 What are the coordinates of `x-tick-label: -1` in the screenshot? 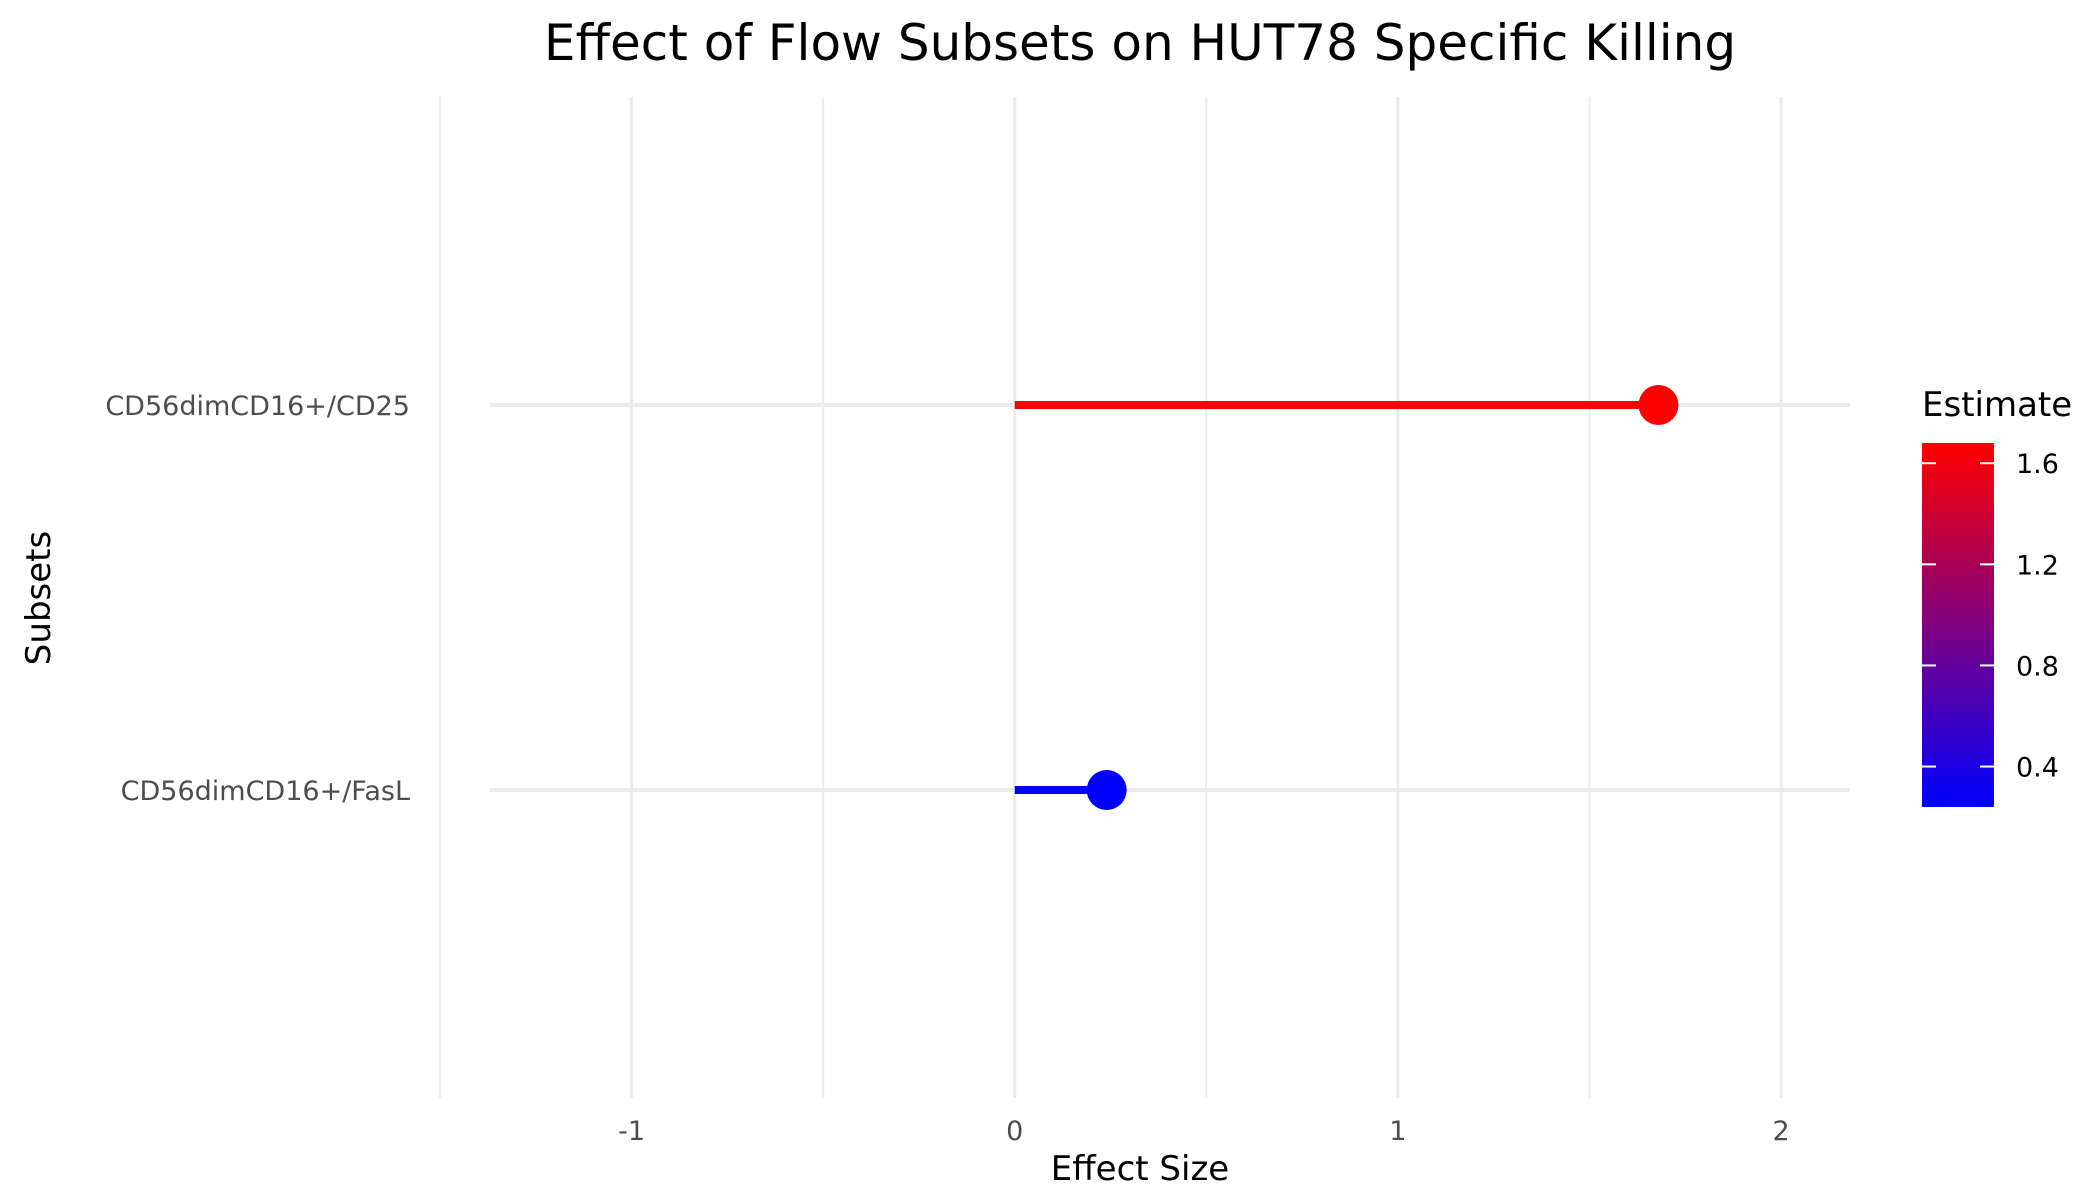 It's located at (631, 1131).